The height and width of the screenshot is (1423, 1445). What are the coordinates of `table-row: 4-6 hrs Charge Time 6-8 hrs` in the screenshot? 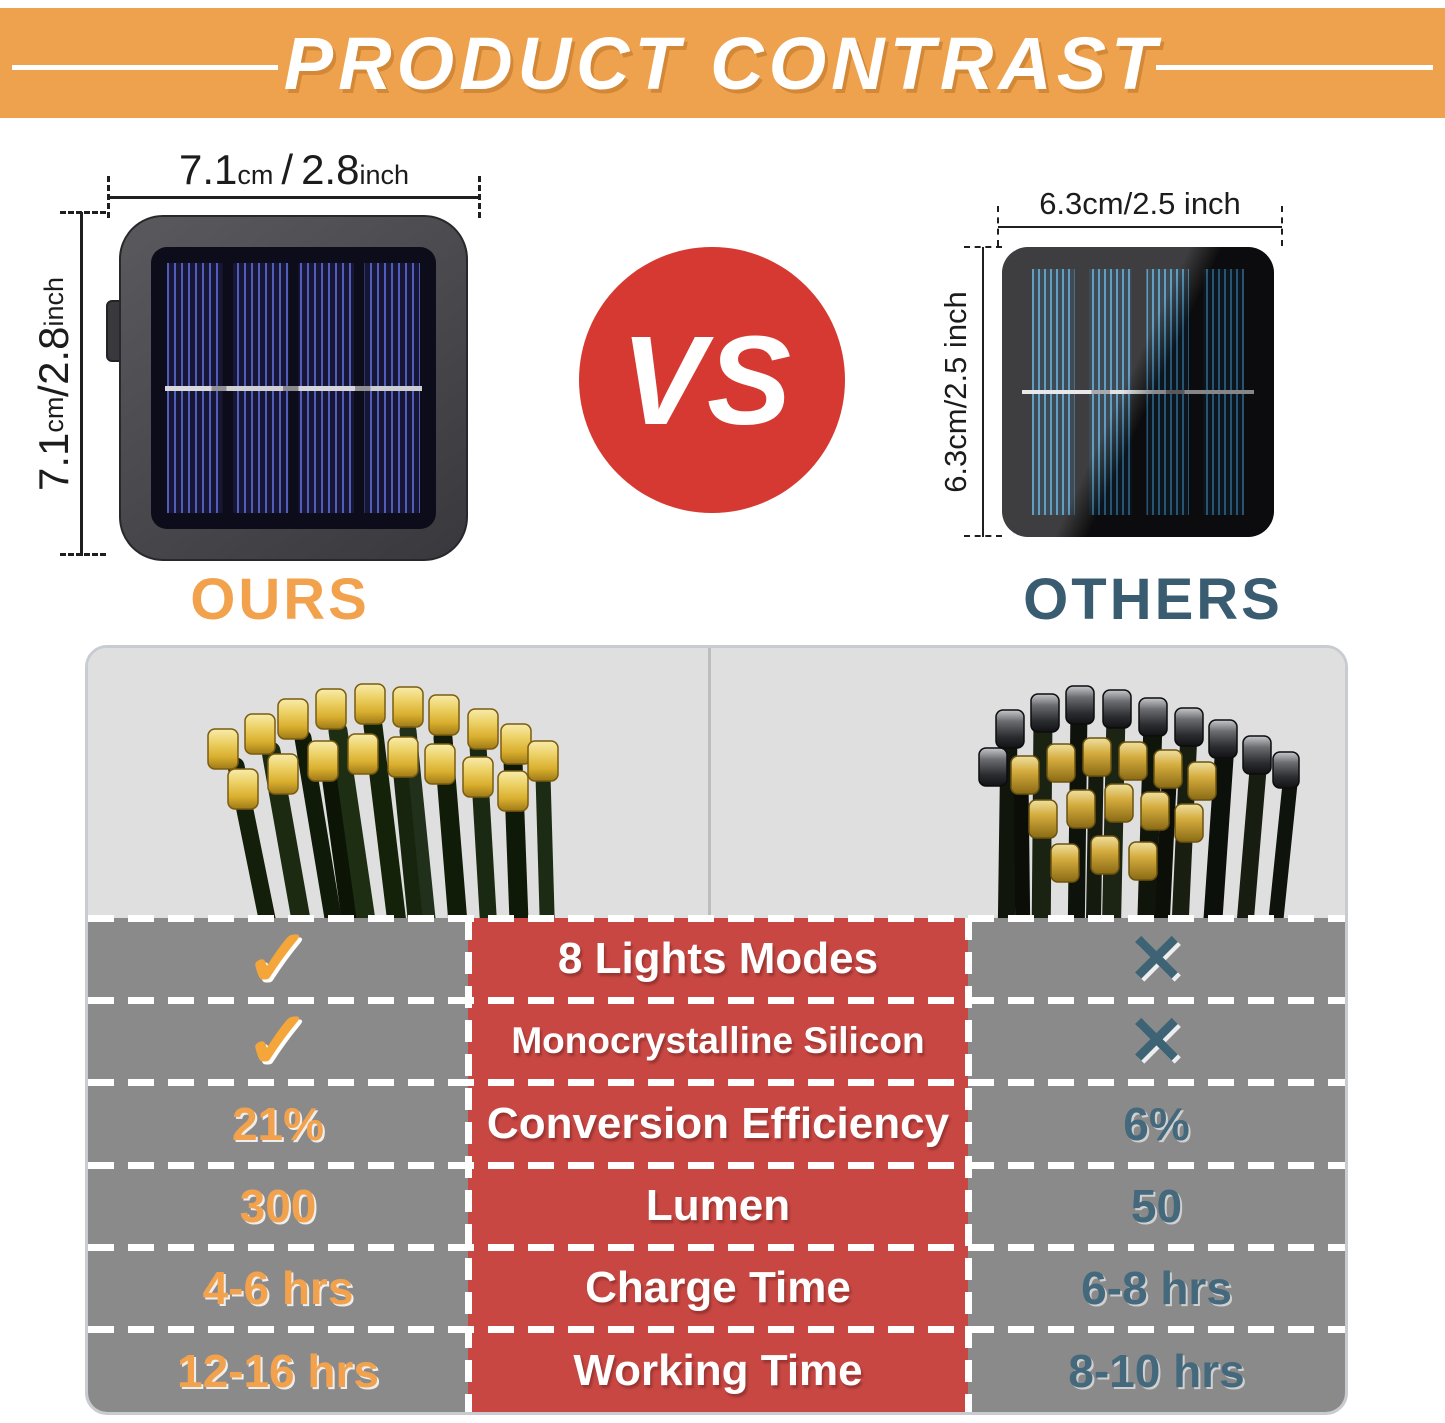 It's located at (716, 1288).